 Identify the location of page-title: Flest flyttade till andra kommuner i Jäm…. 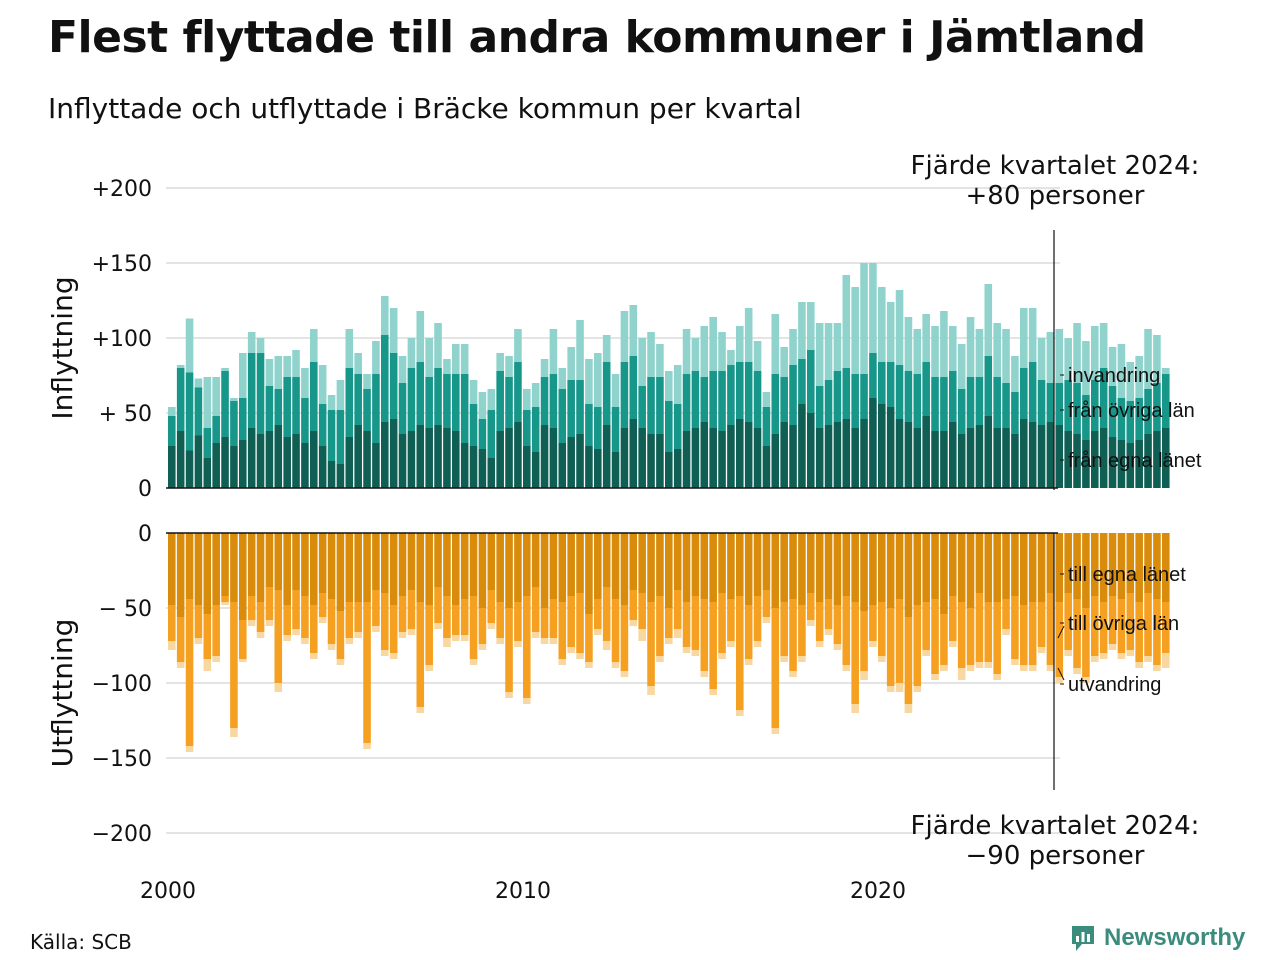
(597, 37).